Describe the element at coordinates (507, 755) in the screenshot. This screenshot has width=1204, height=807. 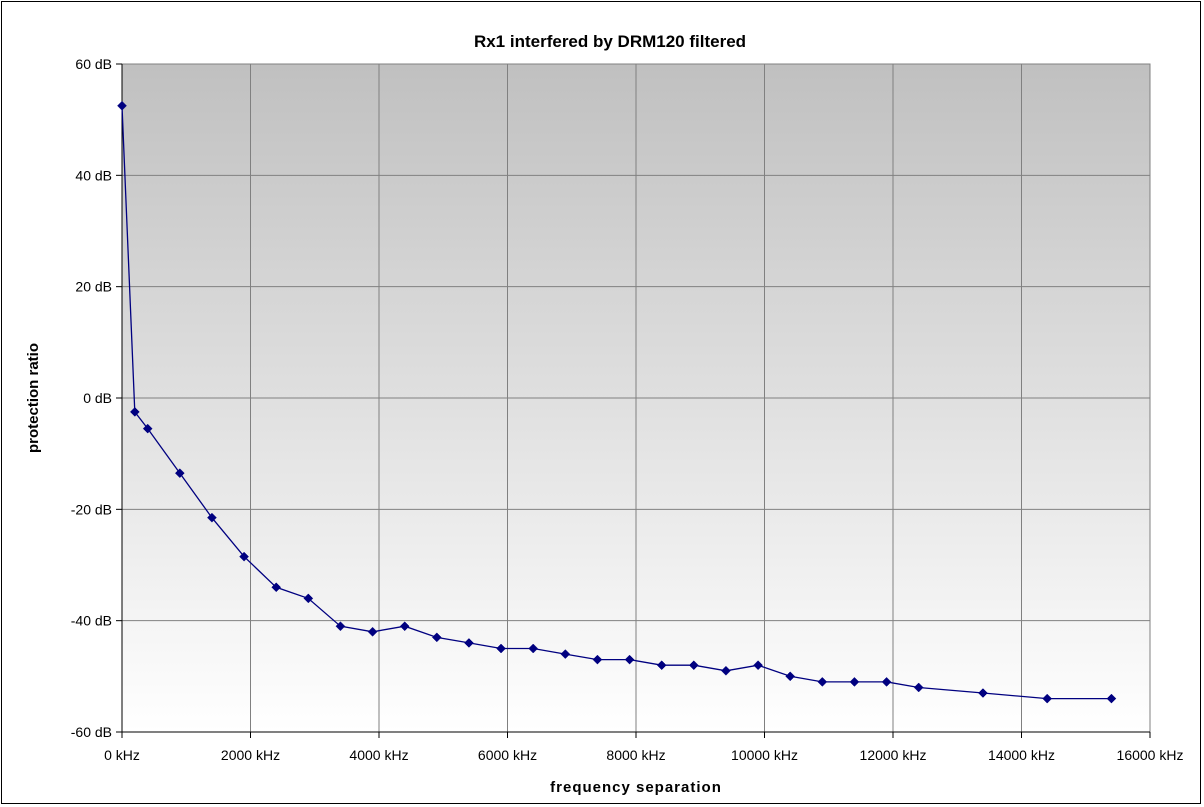
I see `x-tick-label: 6000 kHz` at that location.